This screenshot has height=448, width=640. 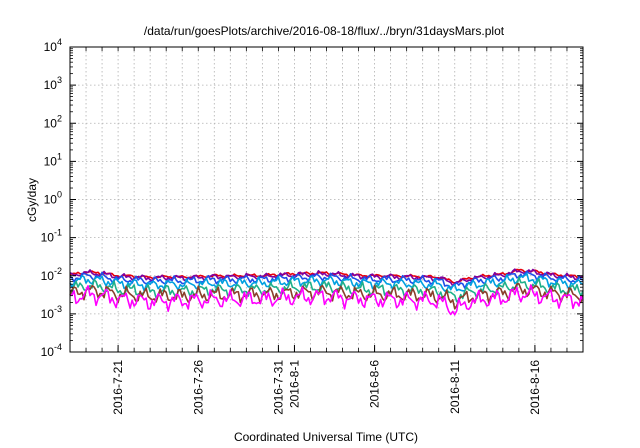 What do you see at coordinates (455, 387) in the screenshot?
I see `x-tick-label: 2016-8-11` at bounding box center [455, 387].